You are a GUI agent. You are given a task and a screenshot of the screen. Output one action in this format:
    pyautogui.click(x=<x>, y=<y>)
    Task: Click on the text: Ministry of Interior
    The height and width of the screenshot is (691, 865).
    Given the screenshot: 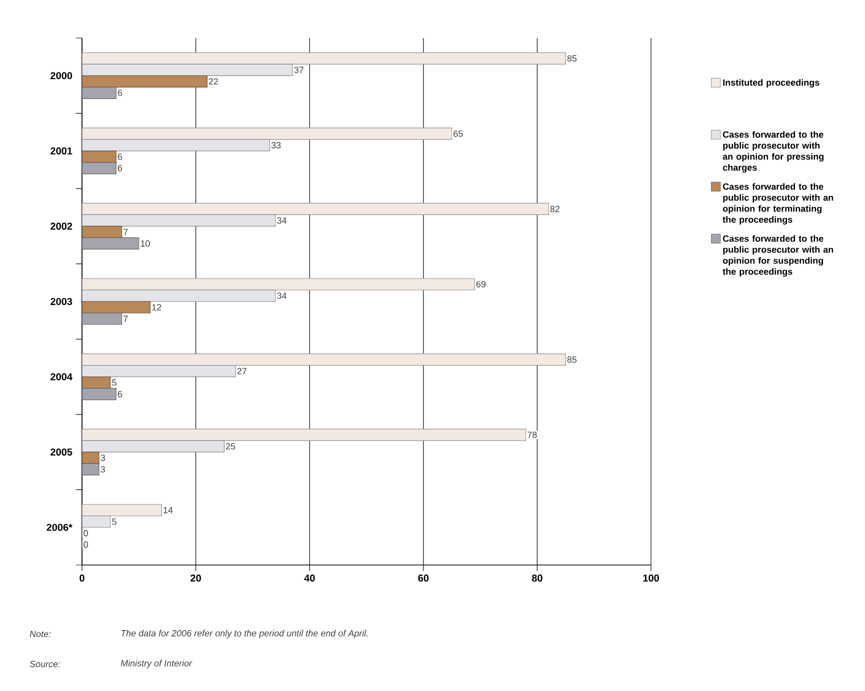 What is the action you would take?
    pyautogui.click(x=156, y=664)
    